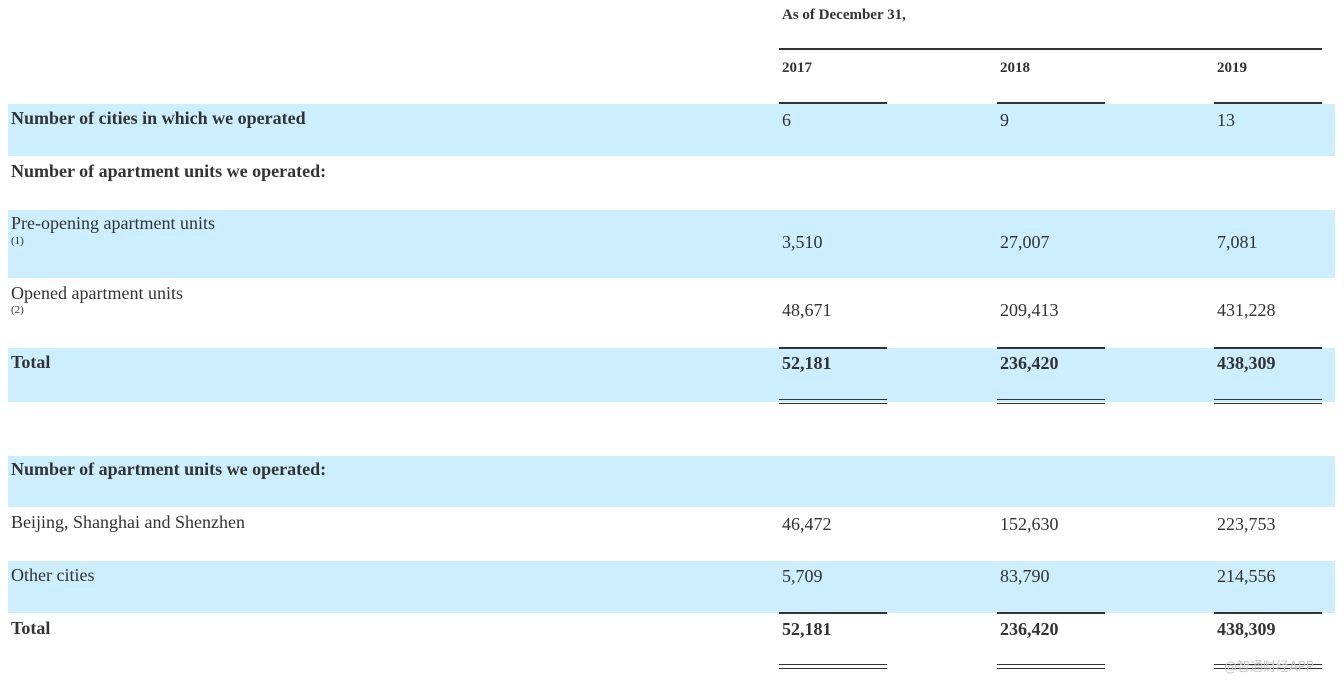  What do you see at coordinates (17, 310) in the screenshot?
I see `footnote-marker-2: (2)` at bounding box center [17, 310].